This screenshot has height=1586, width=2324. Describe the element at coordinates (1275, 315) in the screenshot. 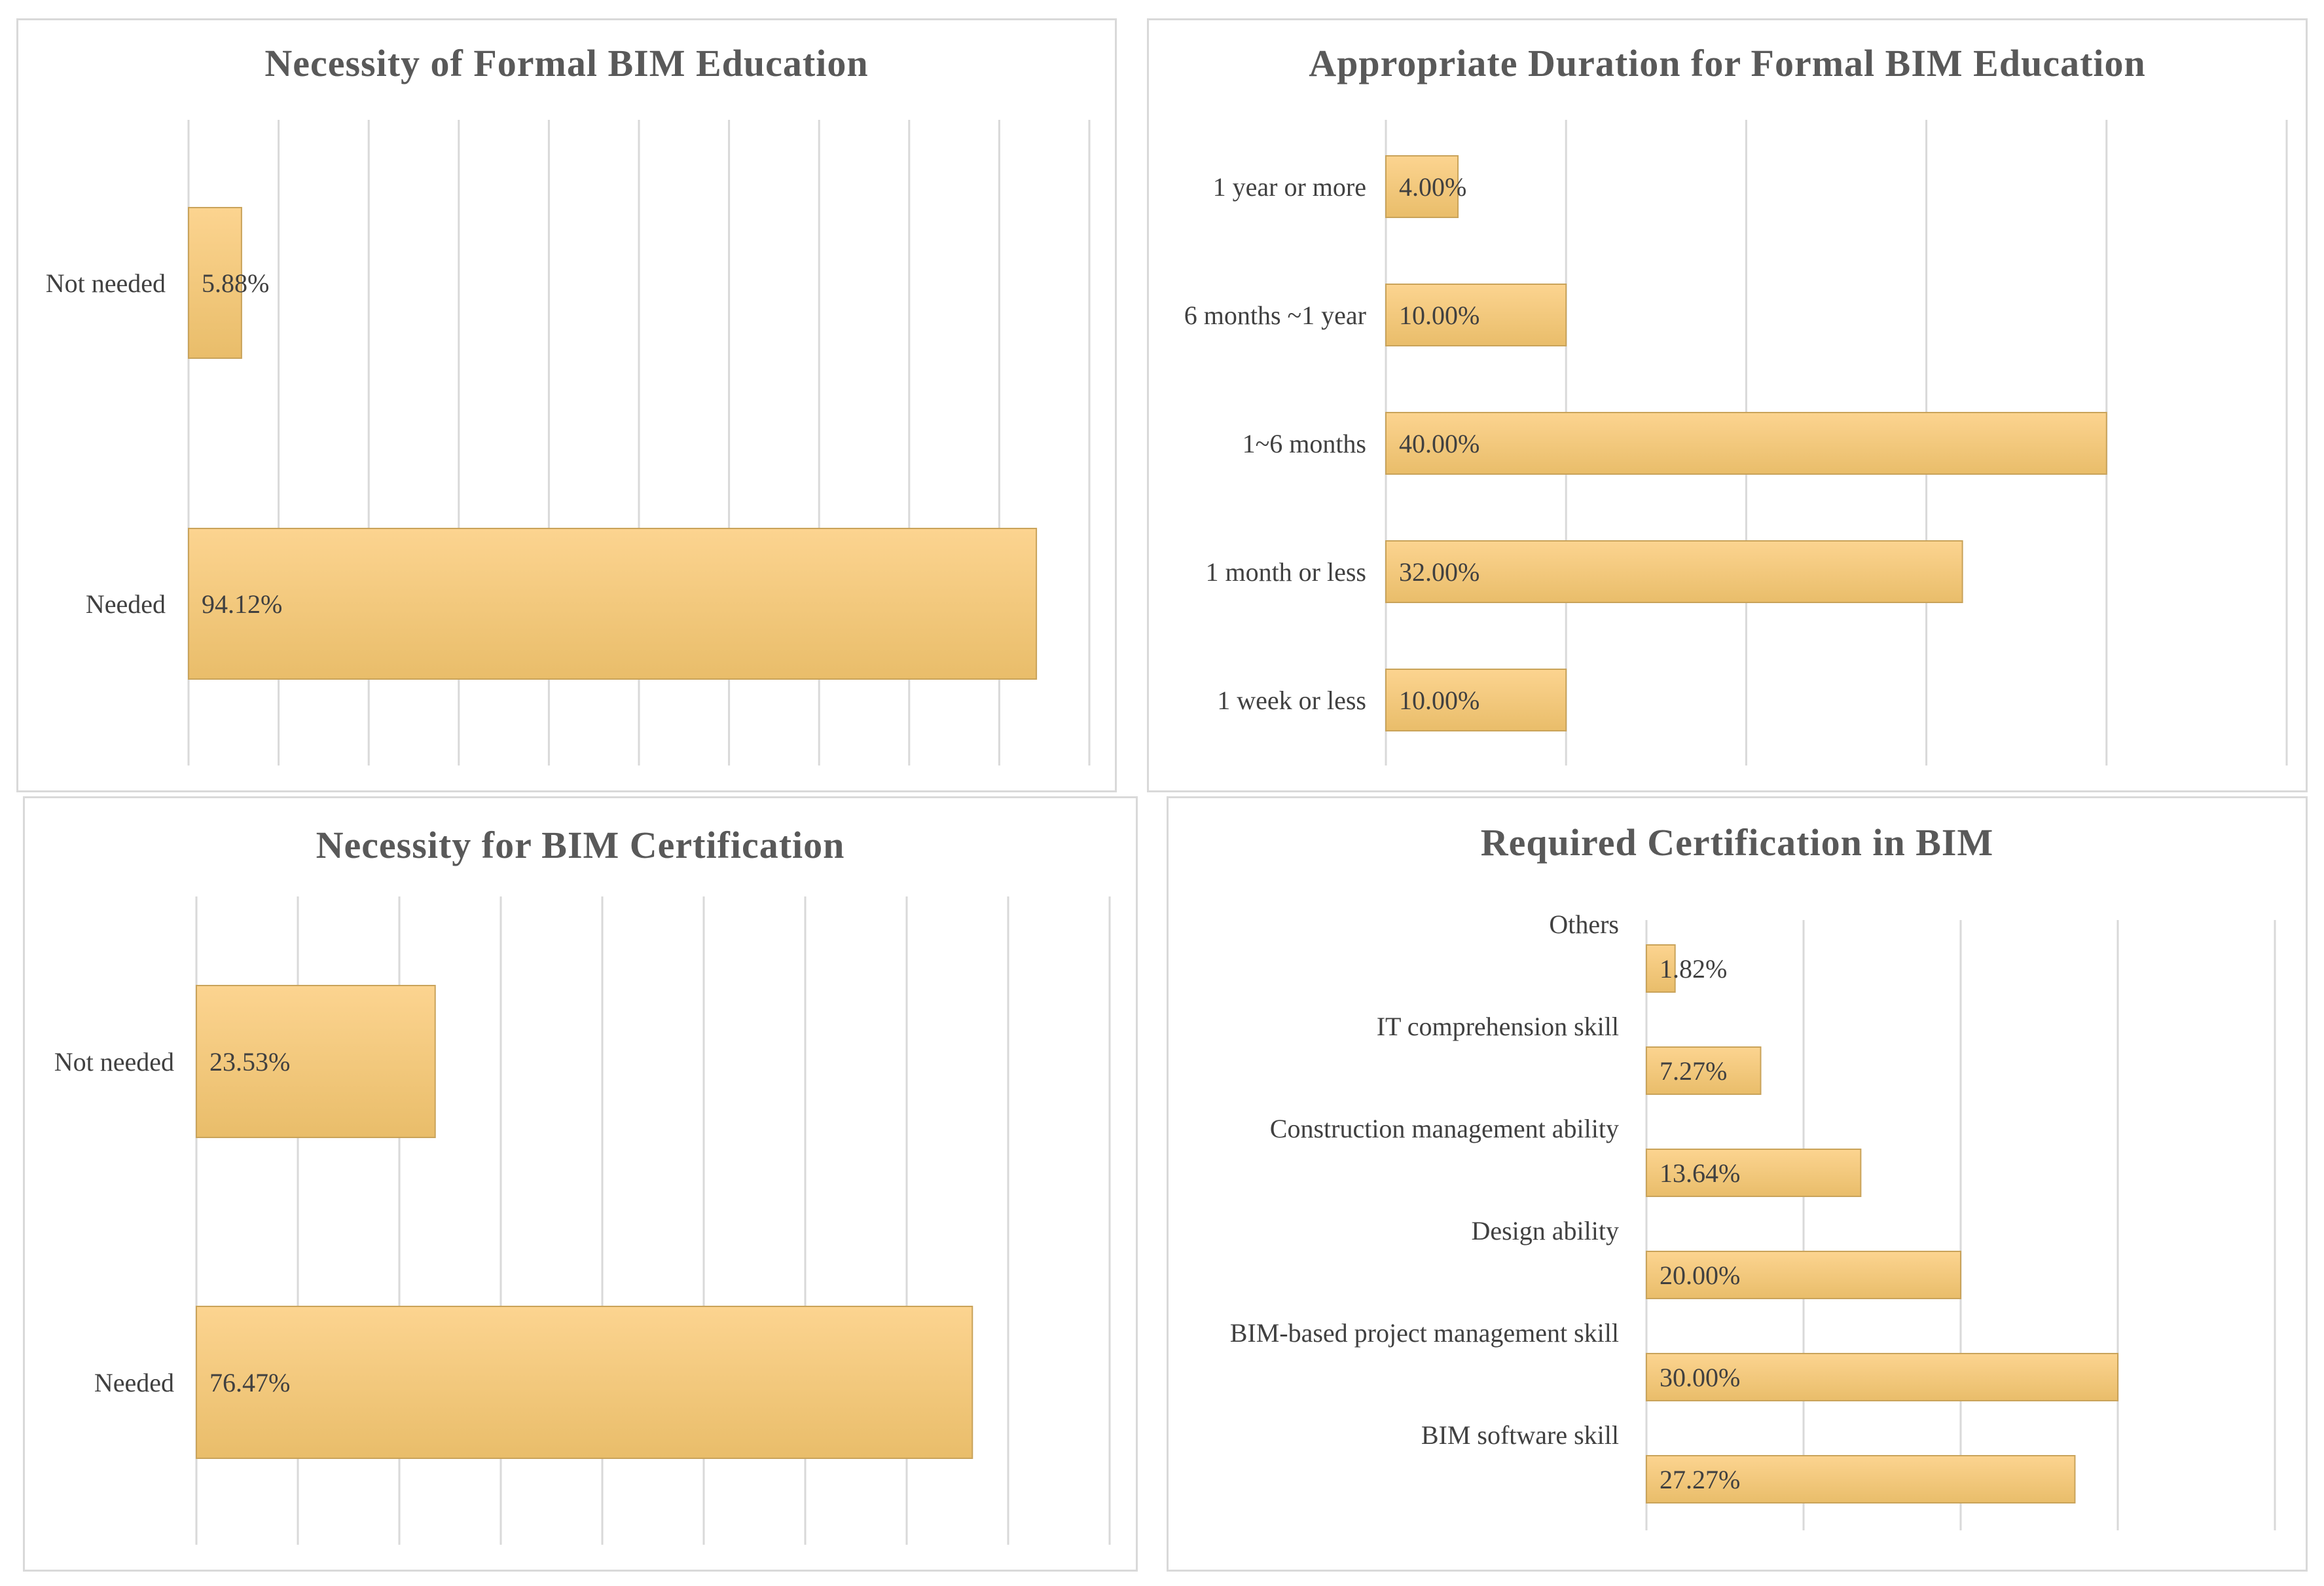

I see `category-label: 6 months ~1 year` at that location.